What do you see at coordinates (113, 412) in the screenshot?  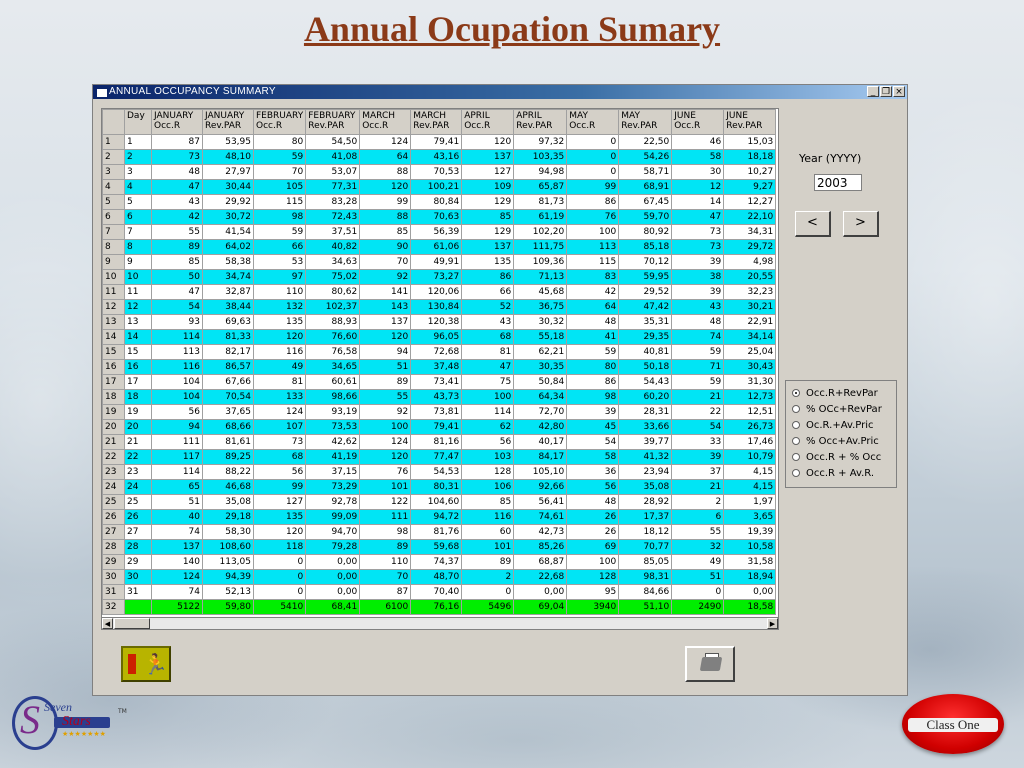 I see `row-header: 19` at bounding box center [113, 412].